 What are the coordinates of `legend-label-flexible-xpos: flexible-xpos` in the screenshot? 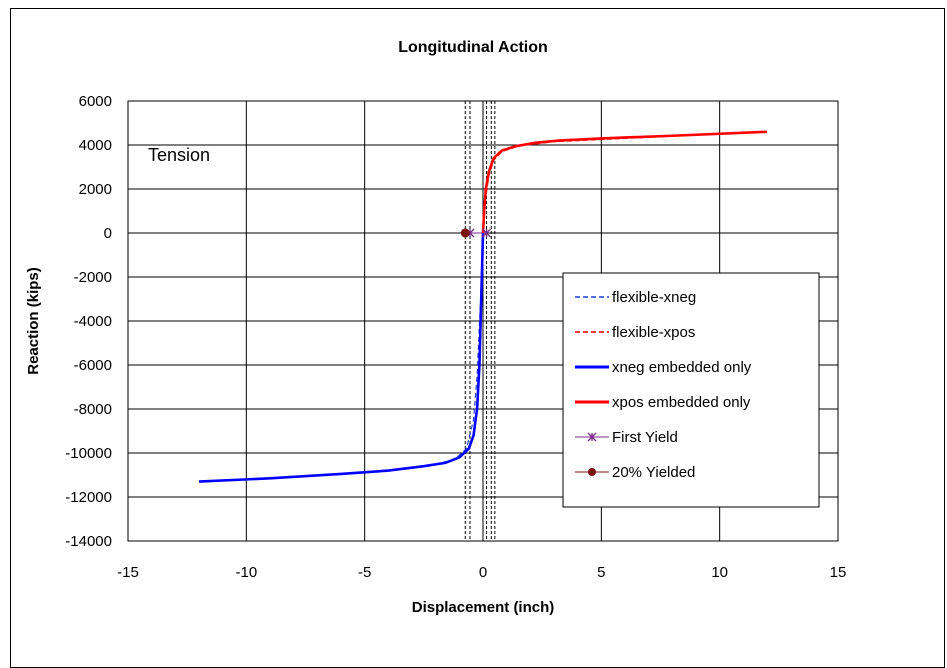 It's located at (653, 332).